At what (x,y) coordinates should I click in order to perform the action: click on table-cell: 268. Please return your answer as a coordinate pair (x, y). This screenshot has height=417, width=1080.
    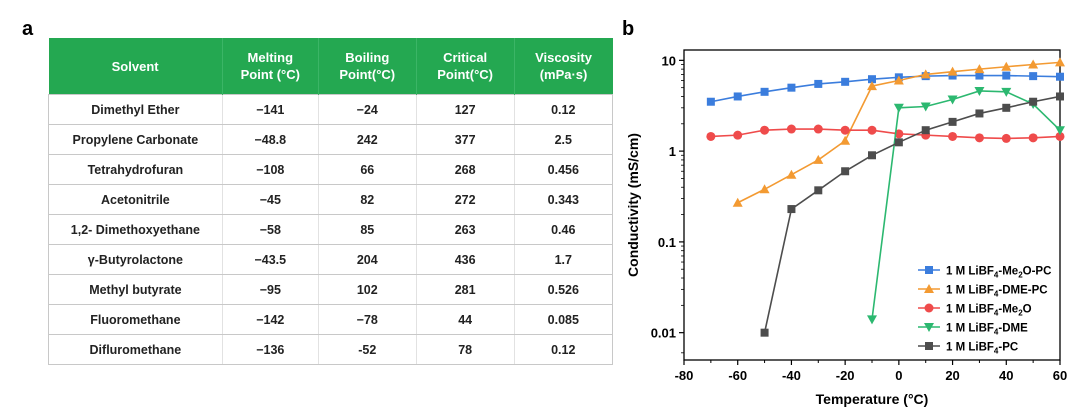
    Looking at the image, I should click on (465, 169).